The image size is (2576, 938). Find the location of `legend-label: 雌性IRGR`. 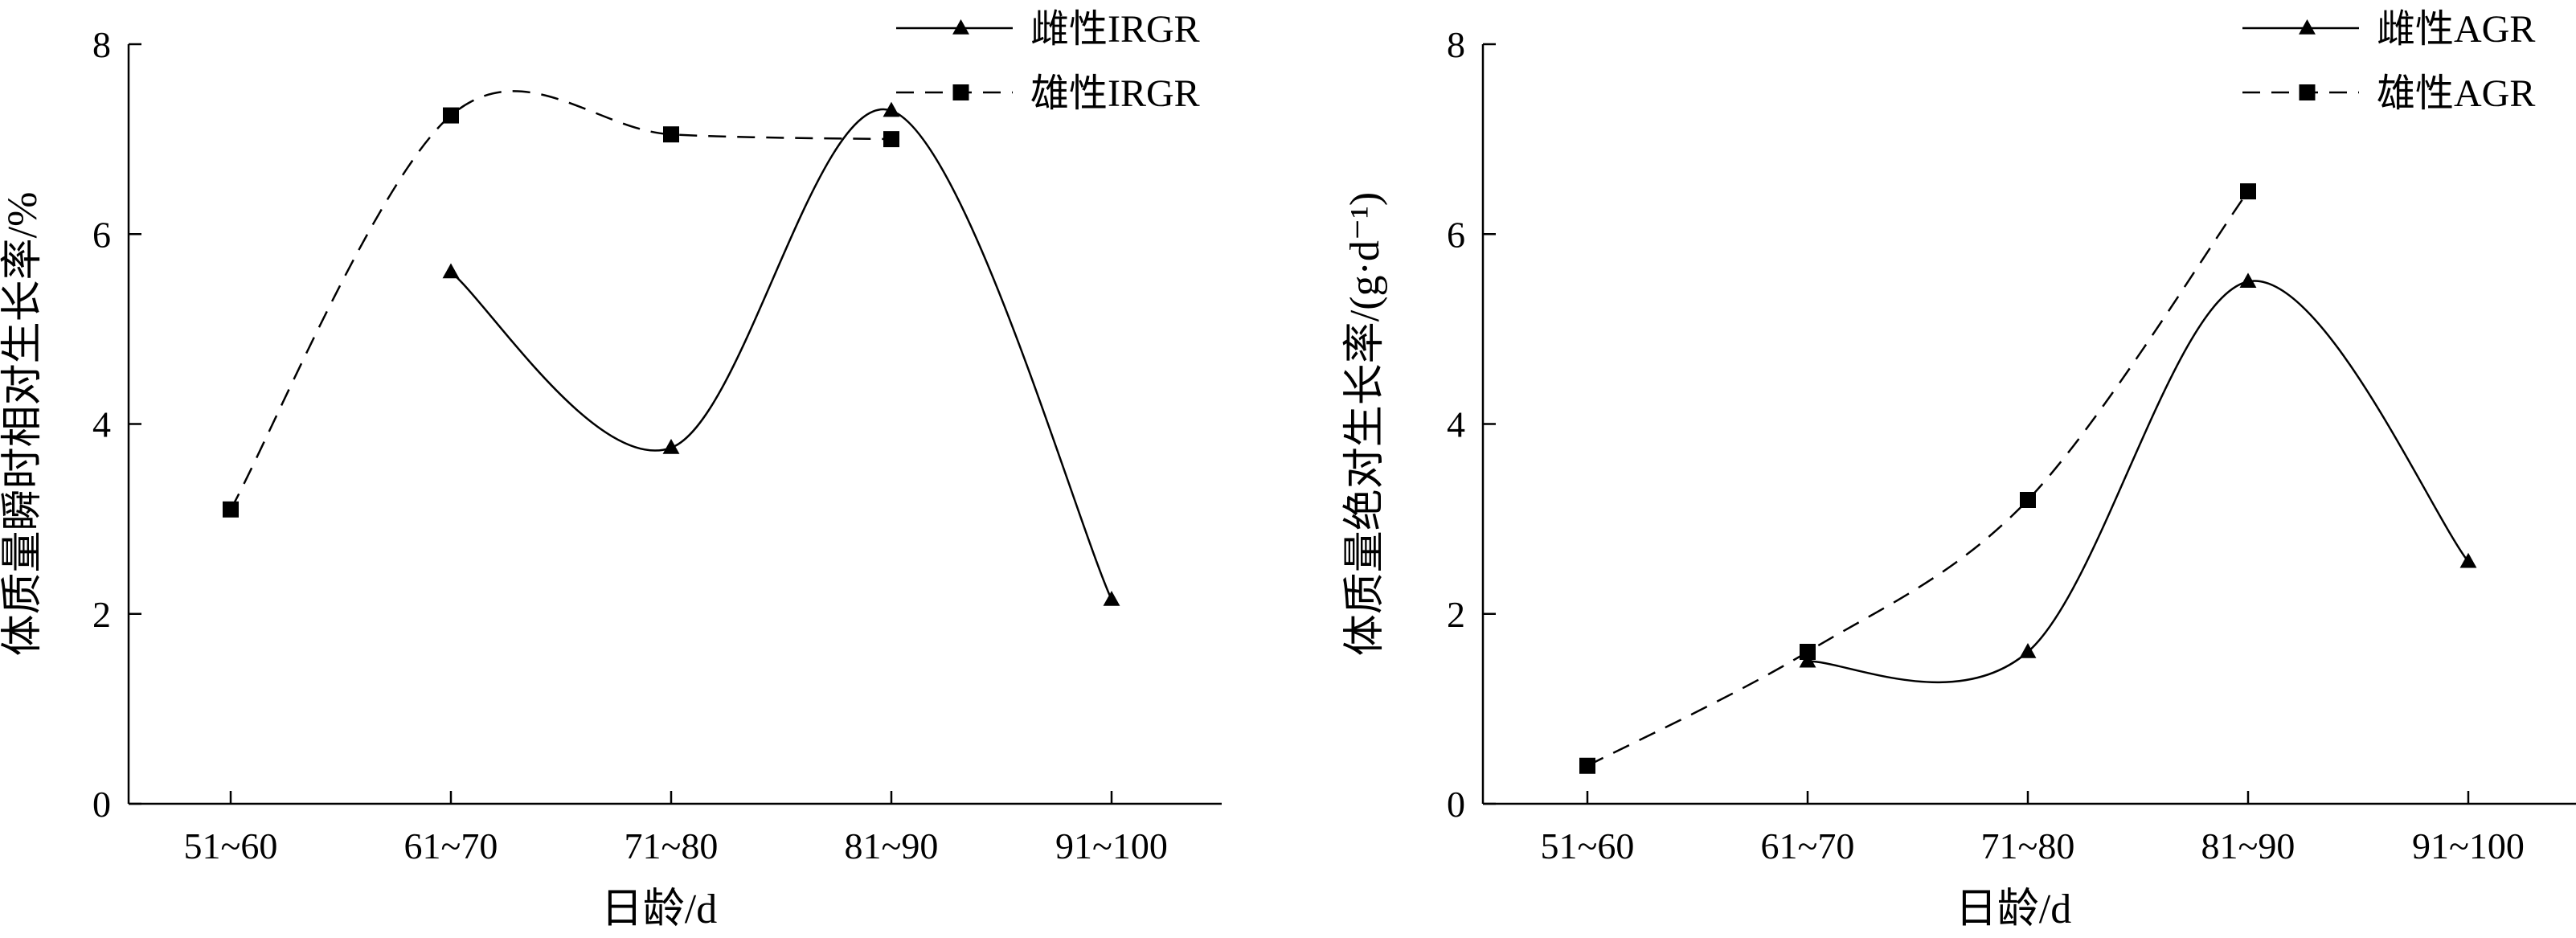

legend-label: 雌性IRGR is located at coordinates (1115, 30).